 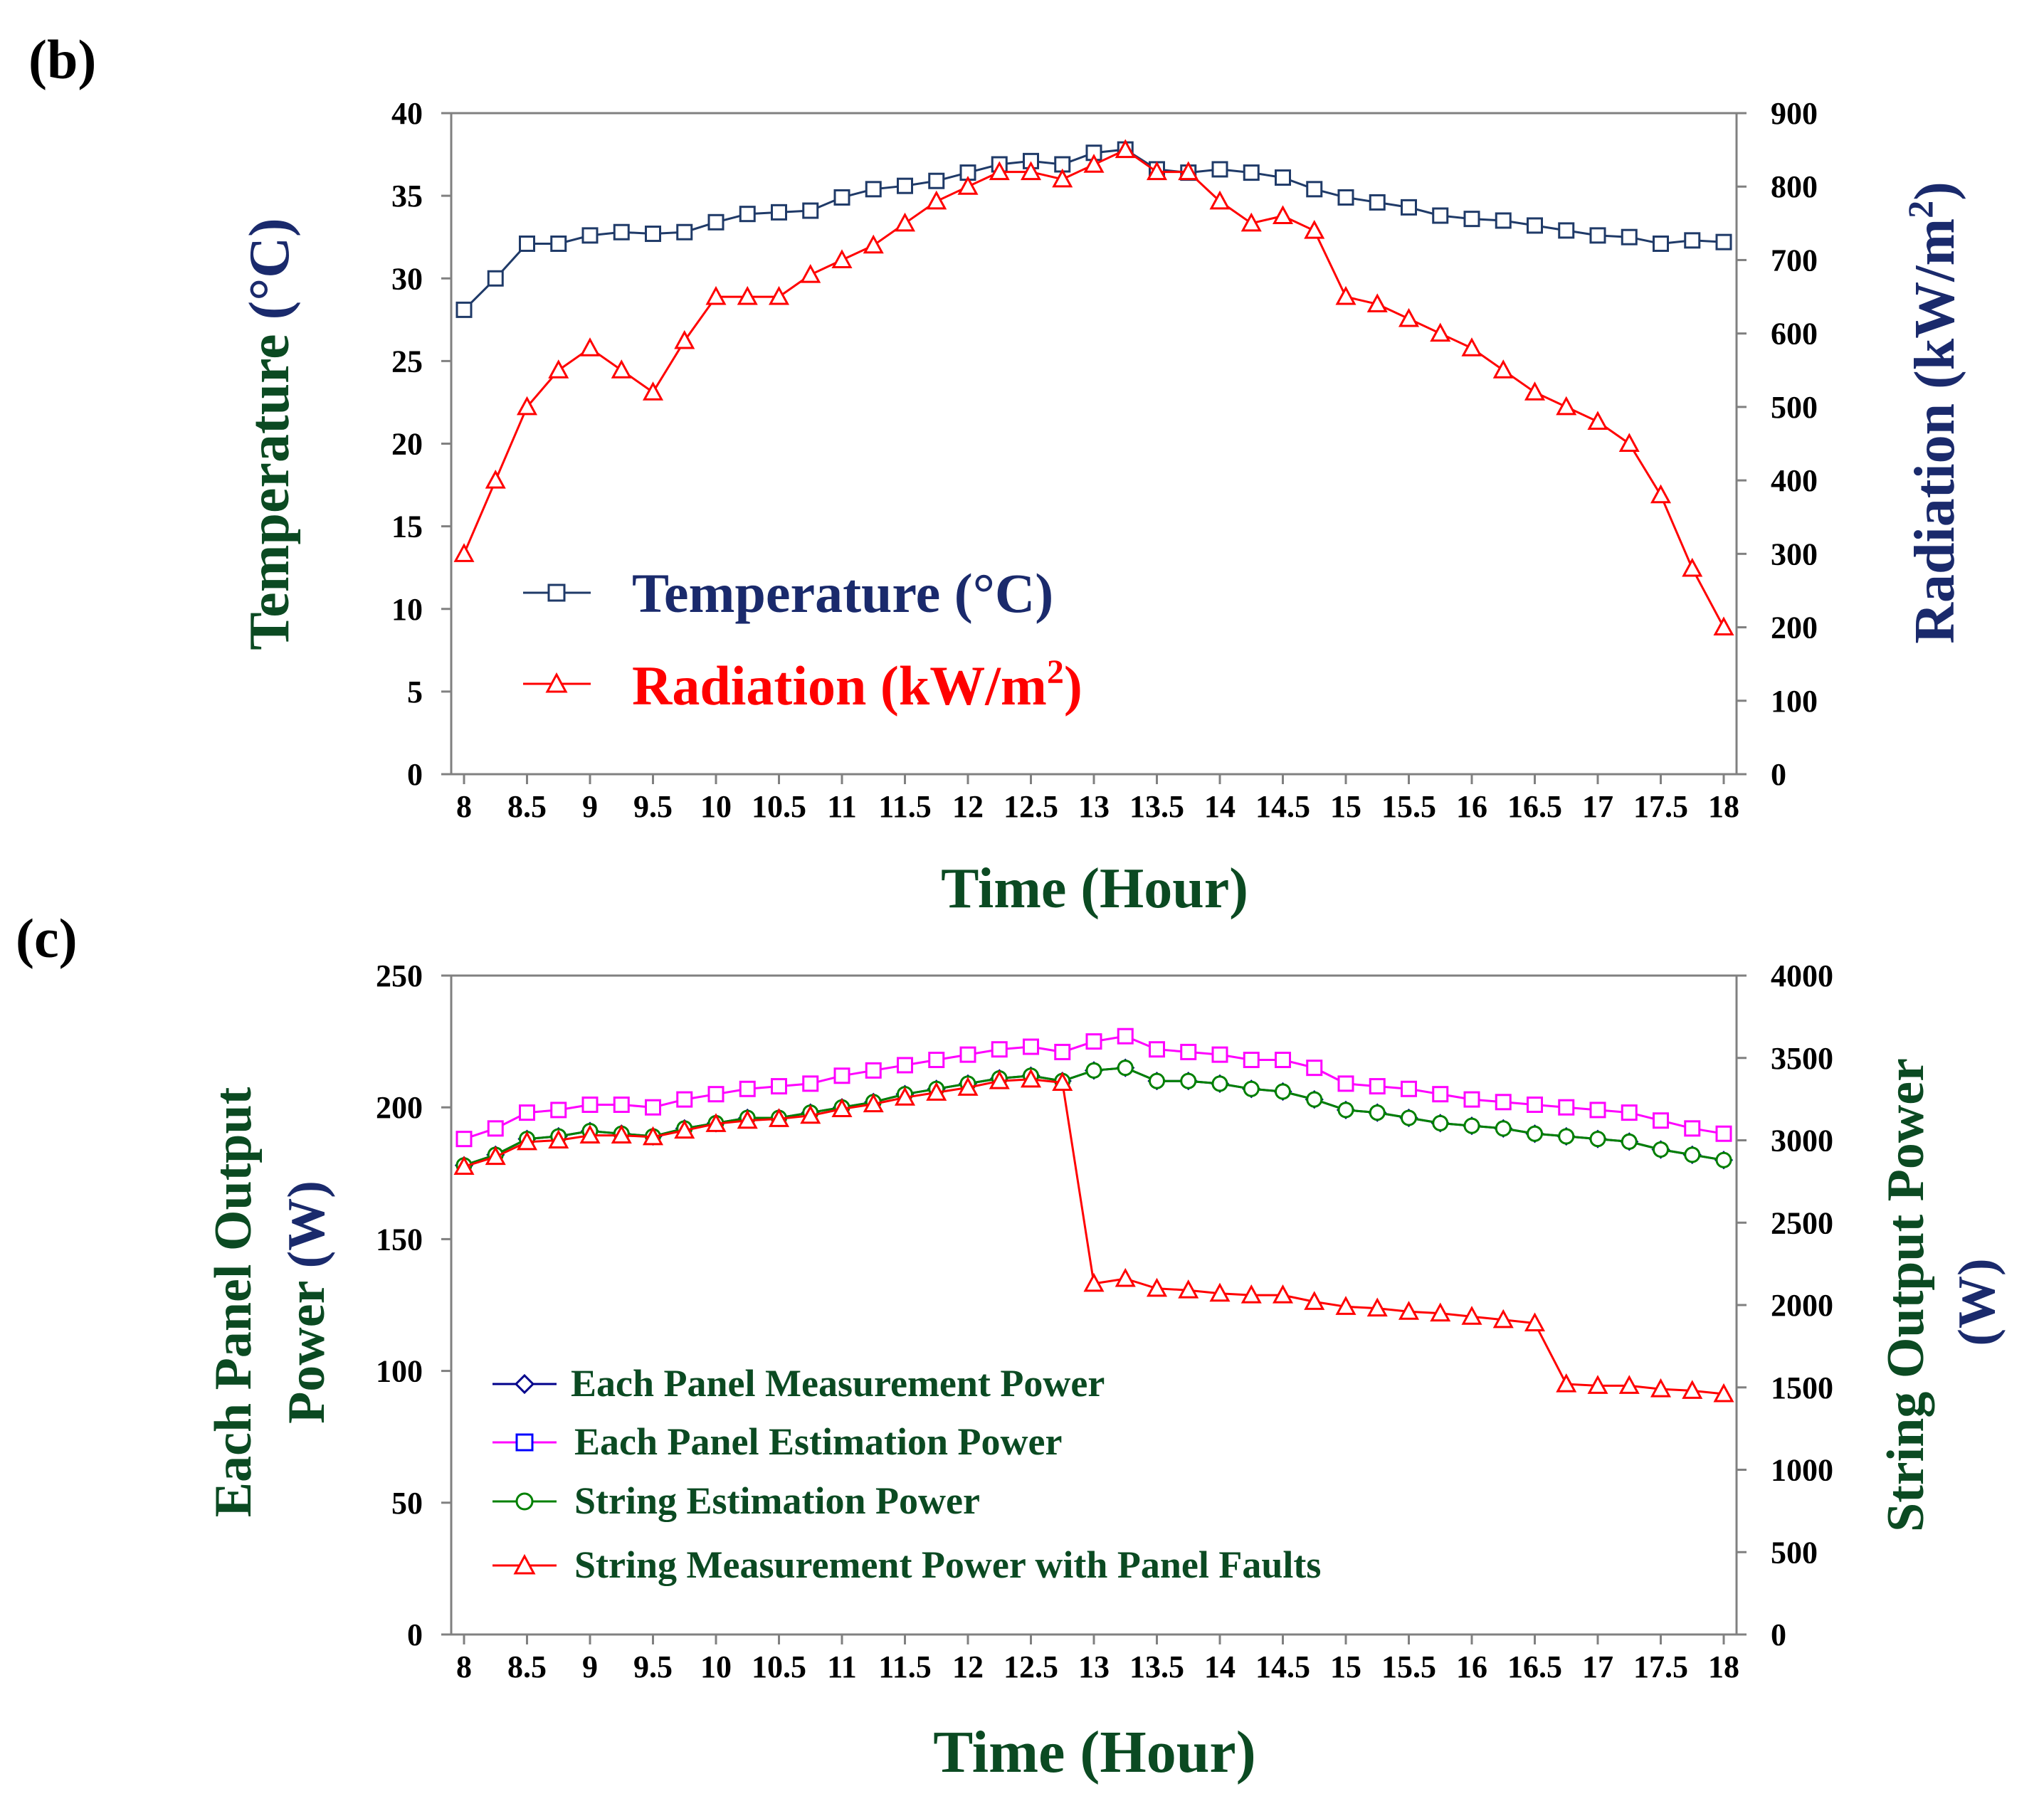 What do you see at coordinates (1056, 672) in the screenshot?
I see `legend-label-radiation-sup: 2` at bounding box center [1056, 672].